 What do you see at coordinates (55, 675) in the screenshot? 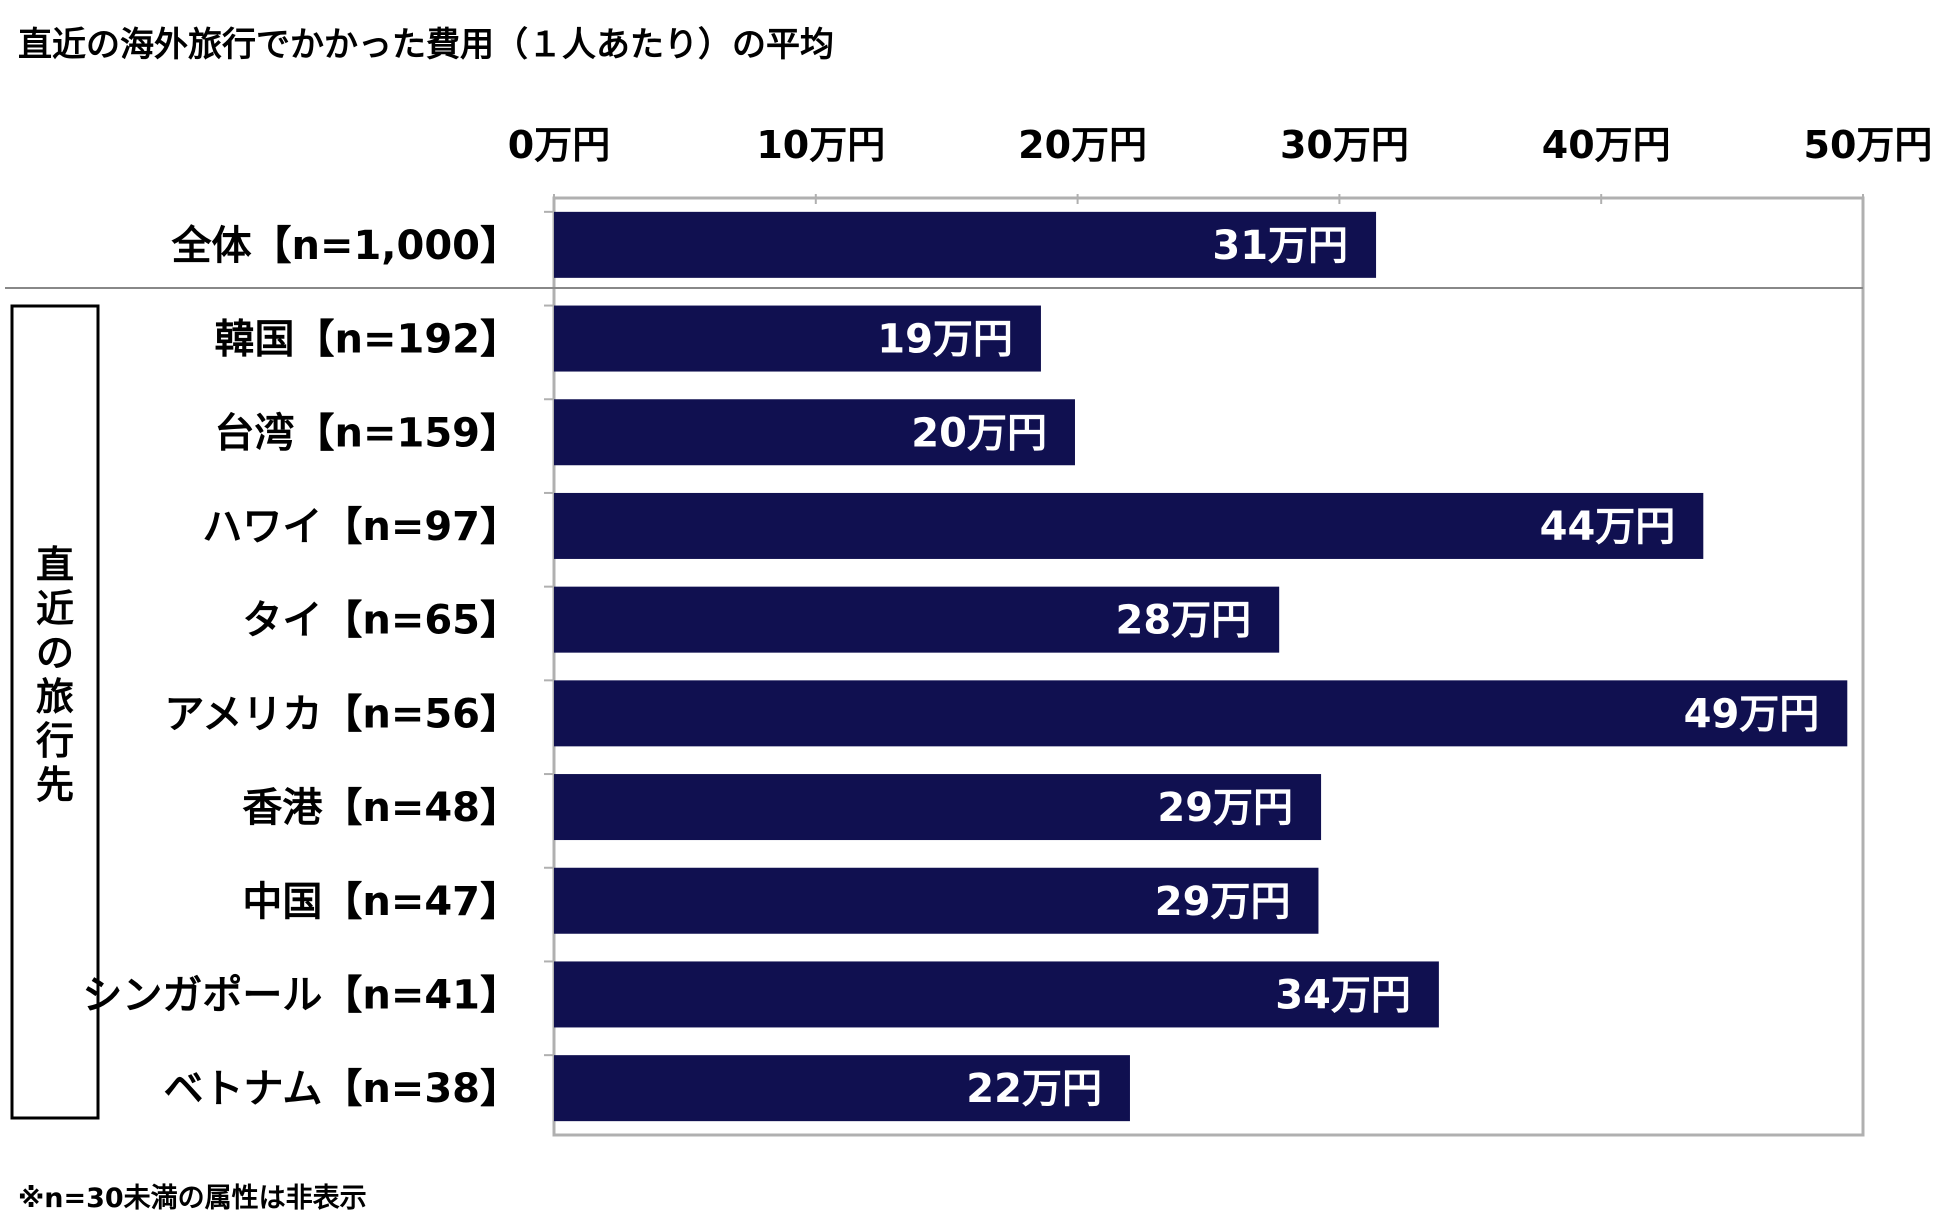
I see `group-label: 直近の旅行先` at bounding box center [55, 675].